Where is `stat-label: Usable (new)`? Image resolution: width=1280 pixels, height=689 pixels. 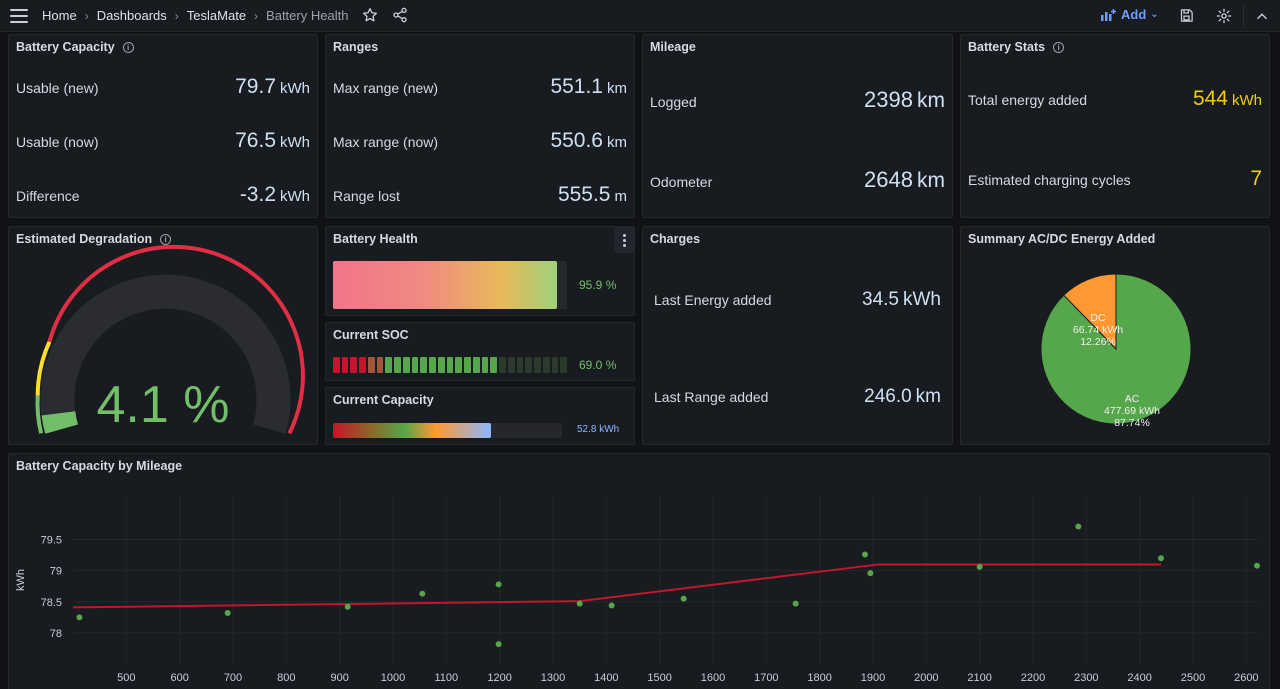 stat-label: Usable (new) is located at coordinates (57, 88).